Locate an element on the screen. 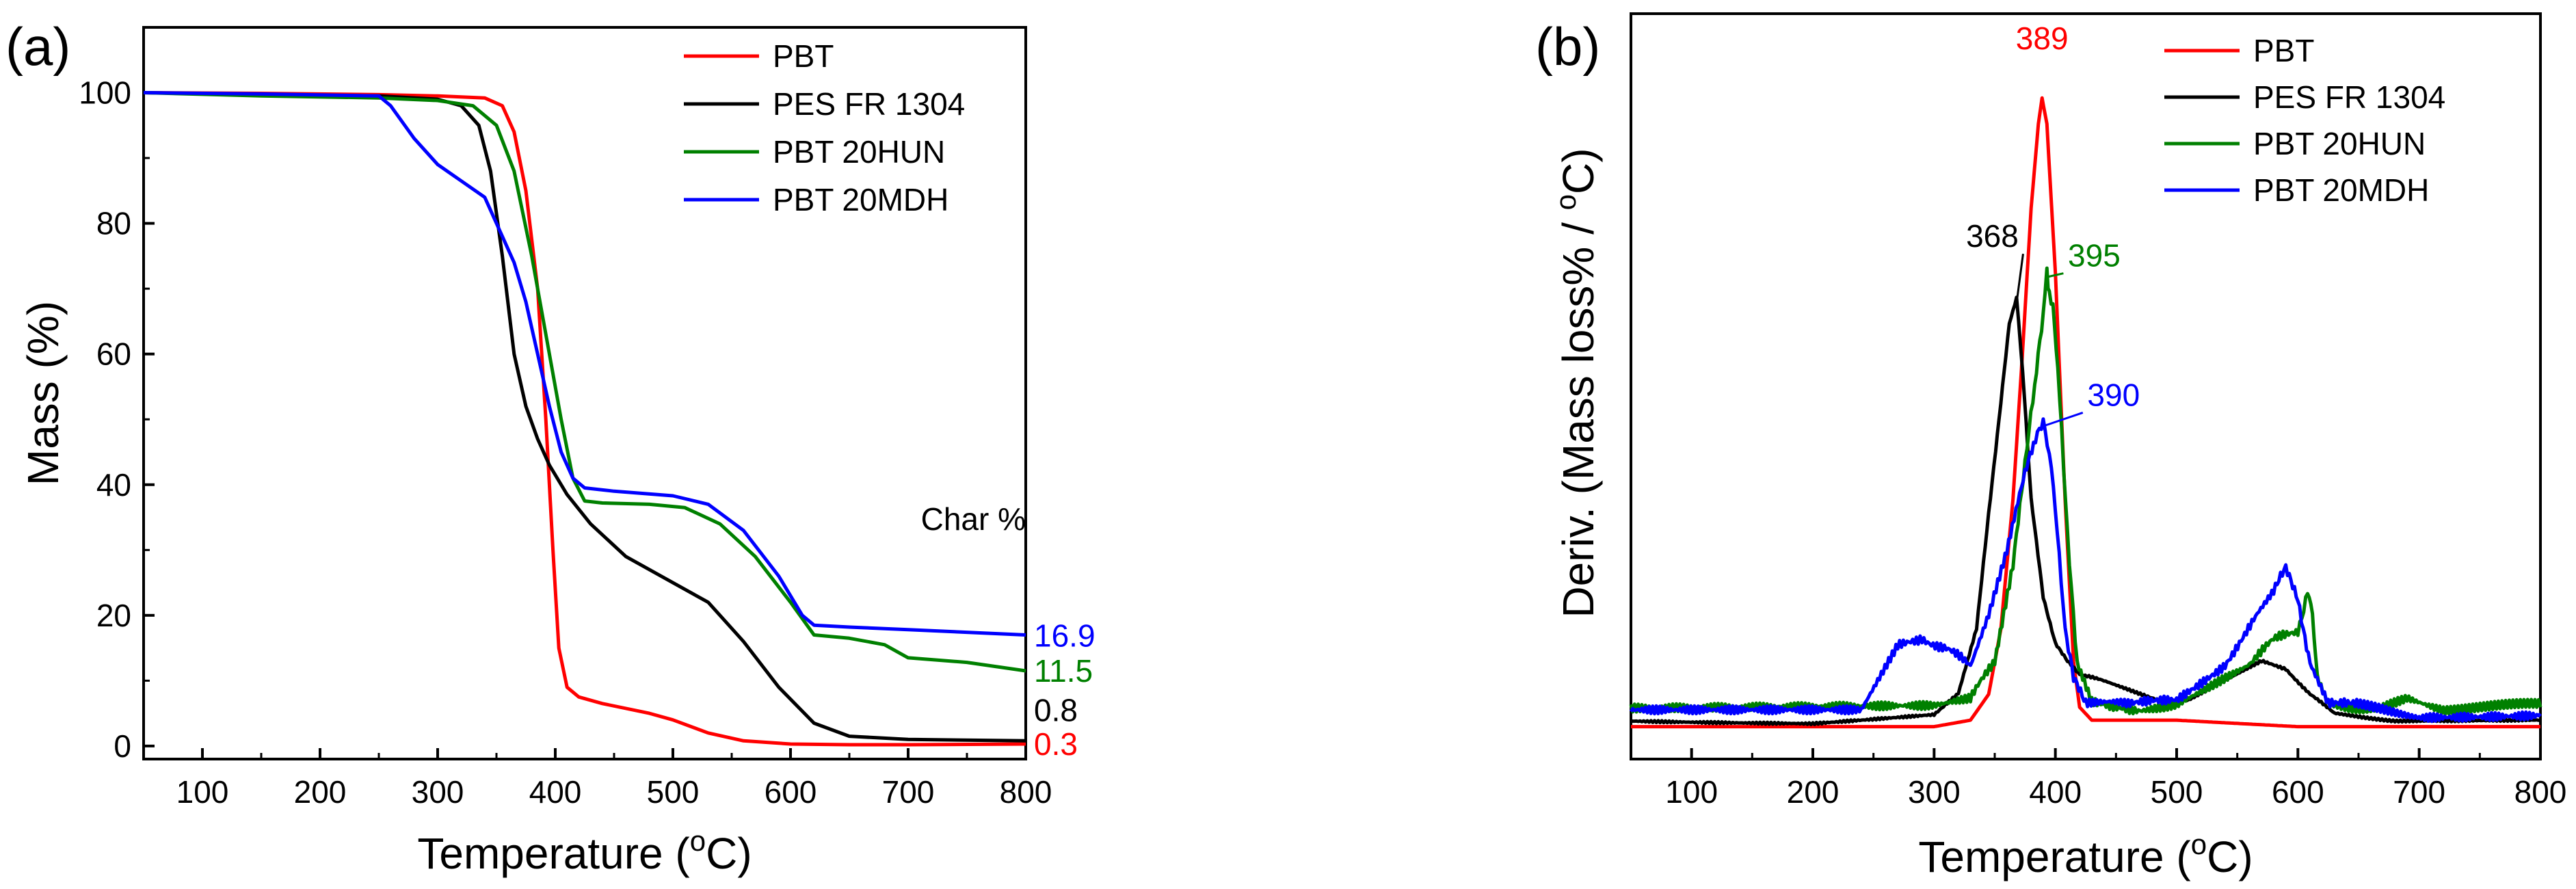 This screenshot has width=2576, height=889. panel-b-y-axis-label: Deriv. (Mass loss% / oC) is located at coordinates (1576, 383).